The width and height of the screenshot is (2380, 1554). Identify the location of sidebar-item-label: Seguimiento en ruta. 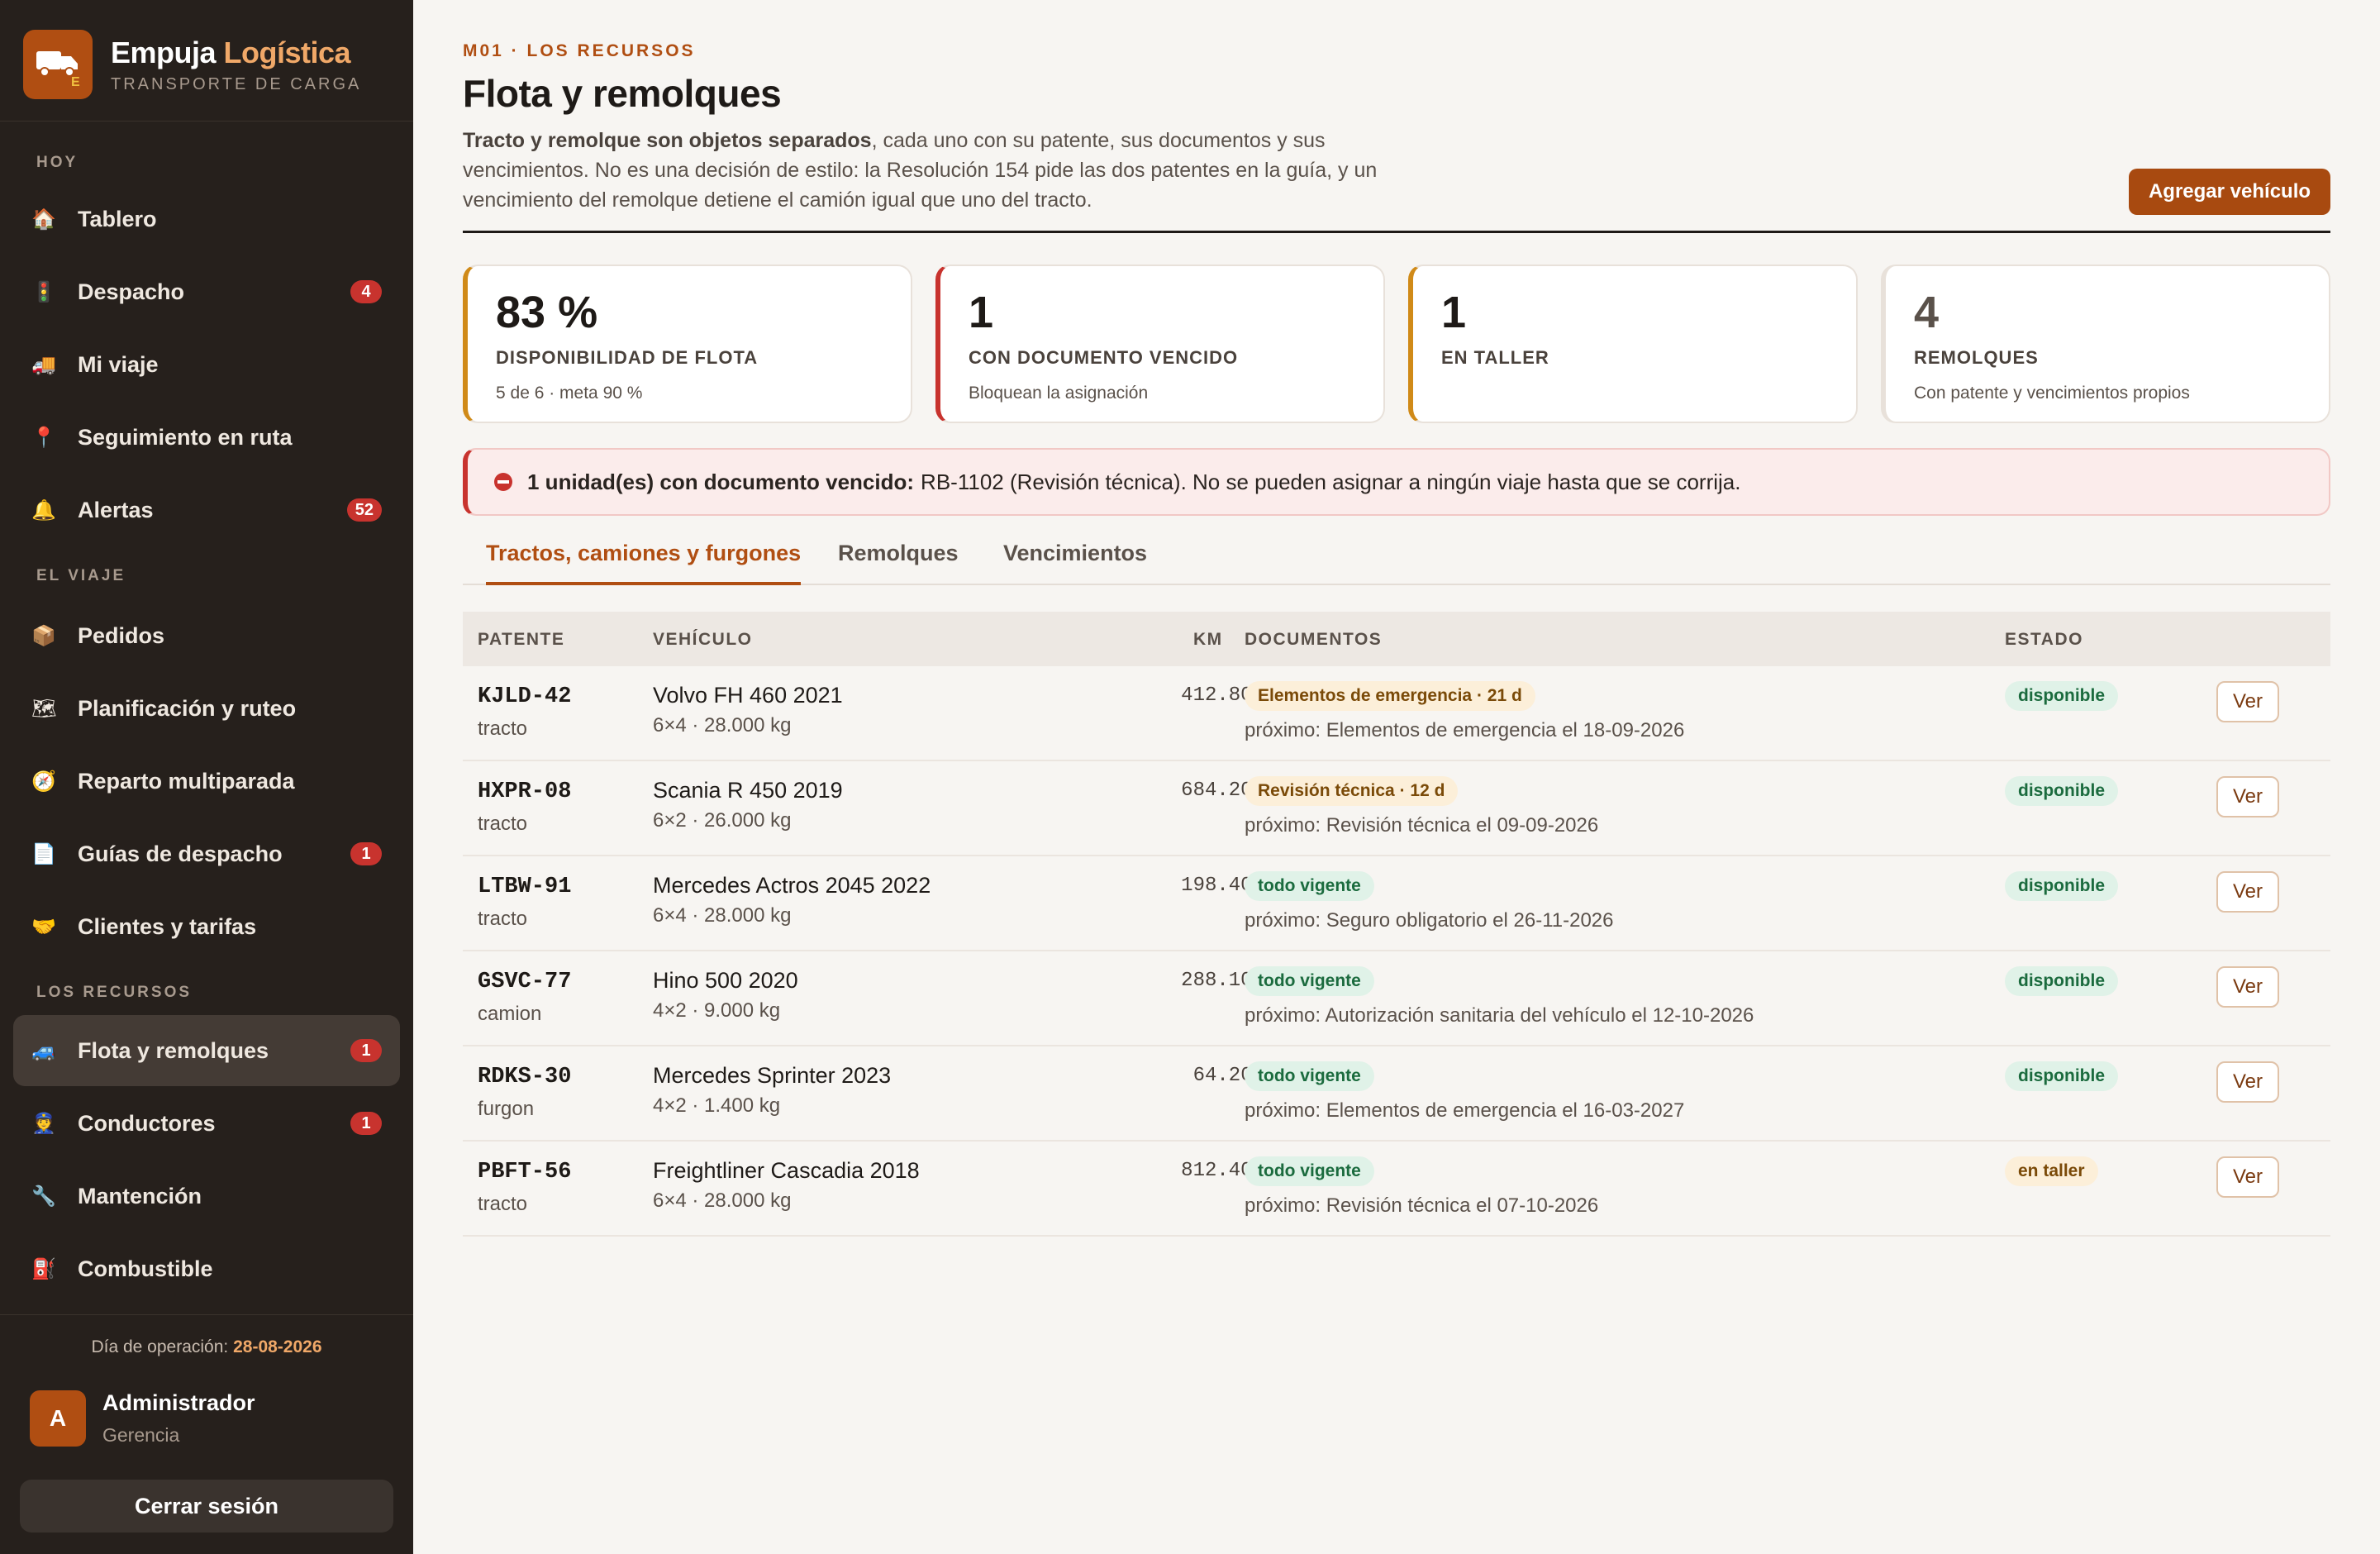
(185, 437).